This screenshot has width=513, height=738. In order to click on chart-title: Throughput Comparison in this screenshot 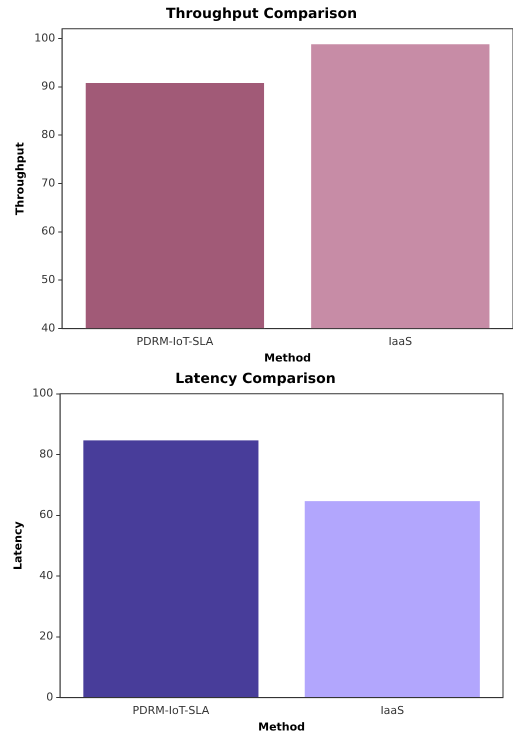, I will do `click(262, 14)`.